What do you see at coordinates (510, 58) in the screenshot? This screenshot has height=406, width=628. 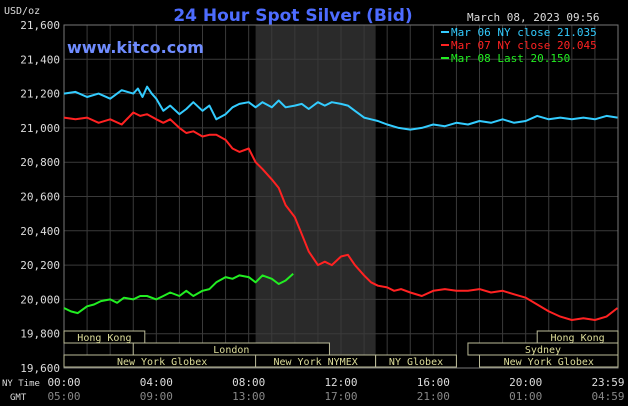 I see `legend-label-series-3: Mar 08 Last 20.150` at bounding box center [510, 58].